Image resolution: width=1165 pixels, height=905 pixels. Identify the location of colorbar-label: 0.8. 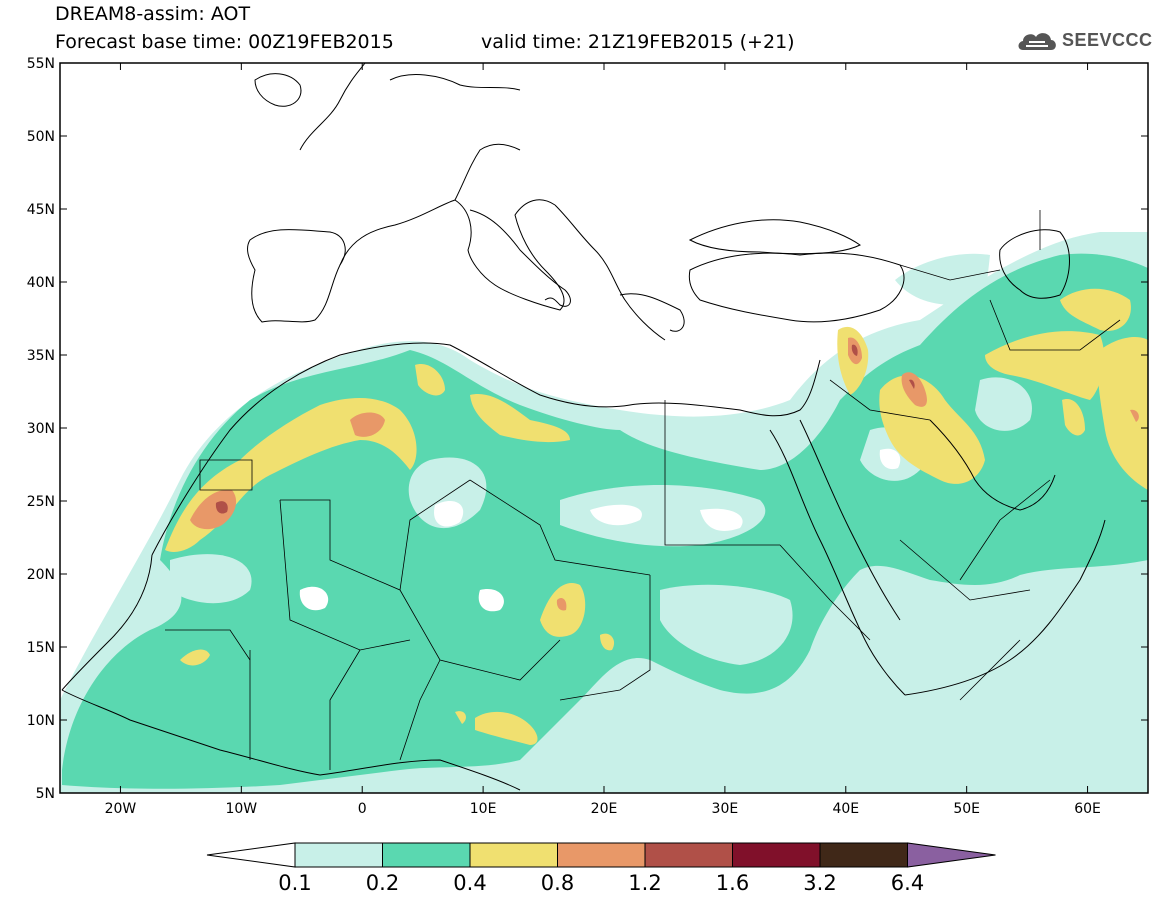
(557, 883).